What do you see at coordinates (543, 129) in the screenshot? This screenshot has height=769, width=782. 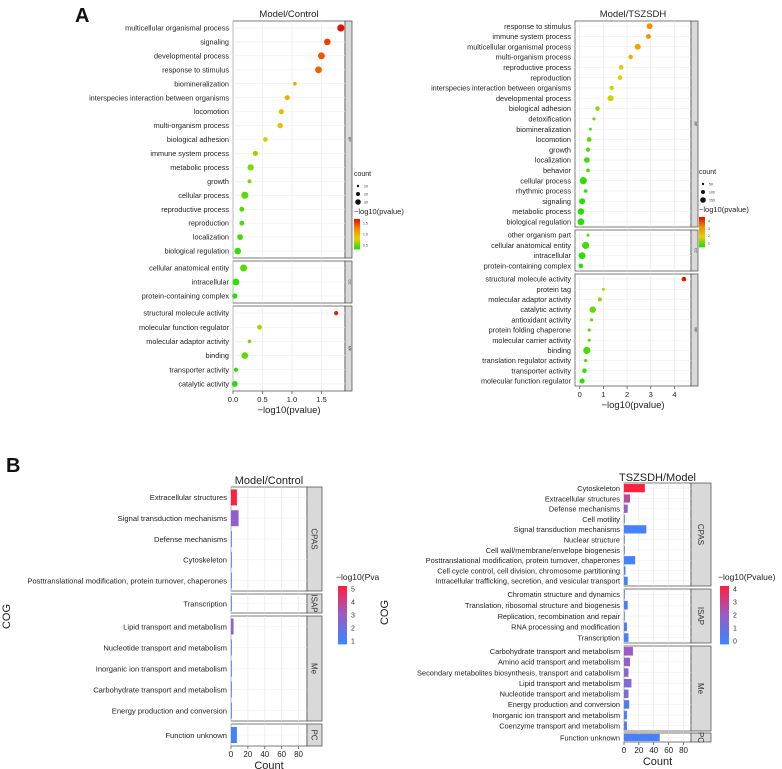 I see `term-label-biomineralization: biomineralization` at bounding box center [543, 129].